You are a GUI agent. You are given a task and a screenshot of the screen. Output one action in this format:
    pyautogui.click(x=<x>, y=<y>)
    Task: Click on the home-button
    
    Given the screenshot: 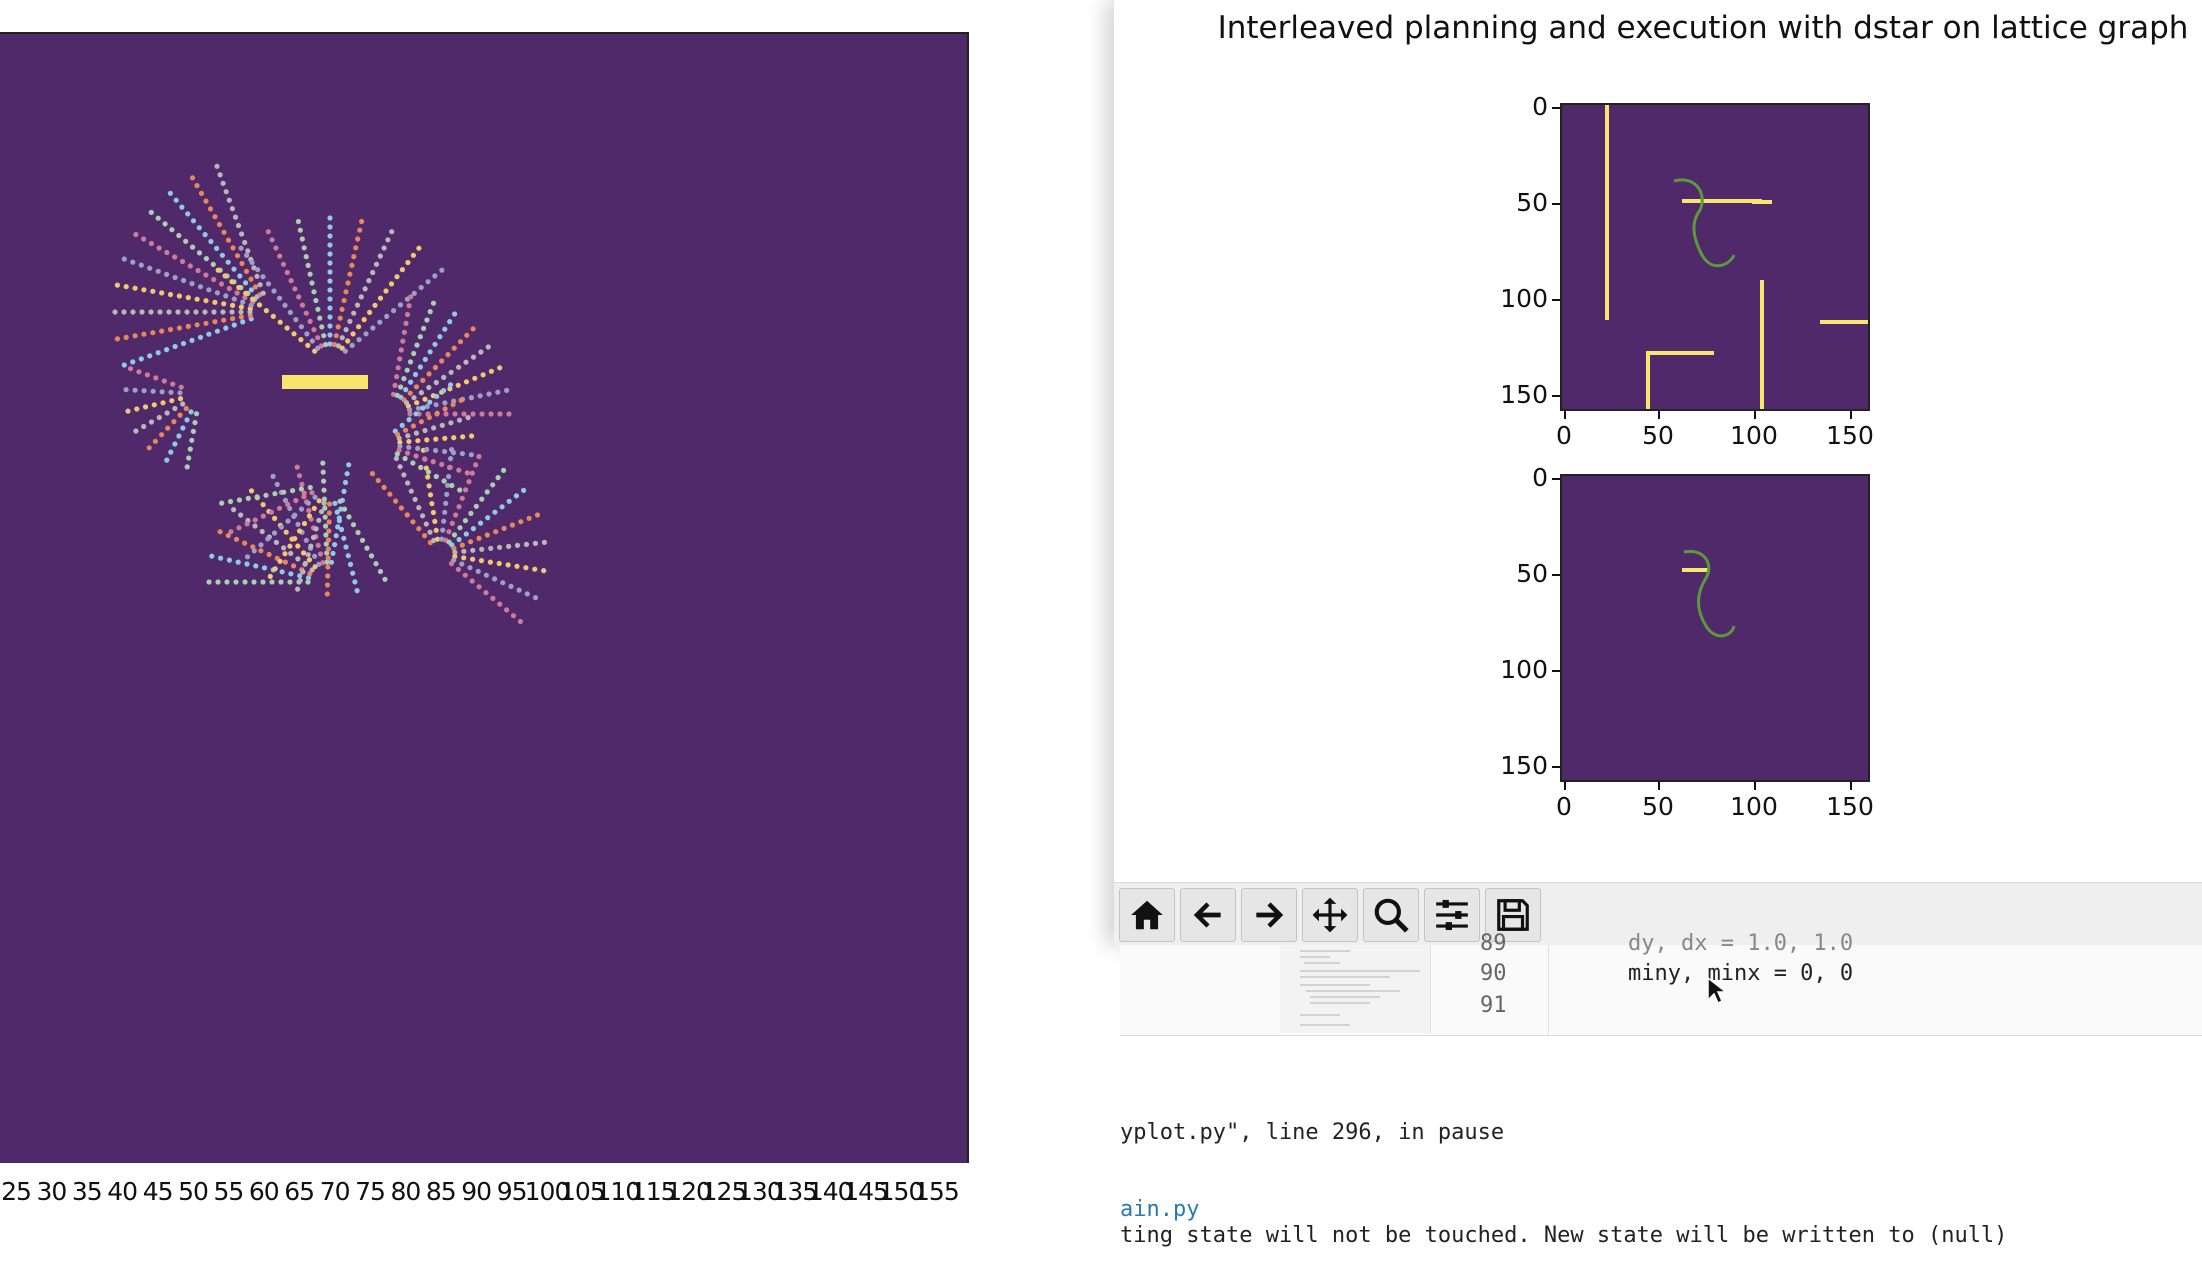 What is the action you would take?
    pyautogui.click(x=1147, y=915)
    